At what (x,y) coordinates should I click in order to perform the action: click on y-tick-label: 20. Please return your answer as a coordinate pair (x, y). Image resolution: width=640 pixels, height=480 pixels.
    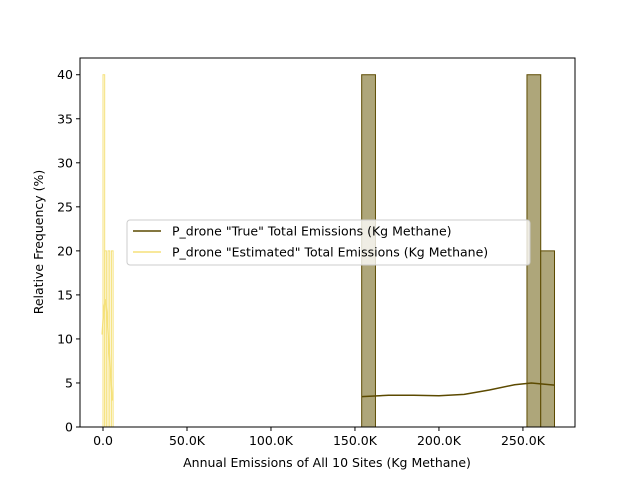
    Looking at the image, I should click on (65, 250).